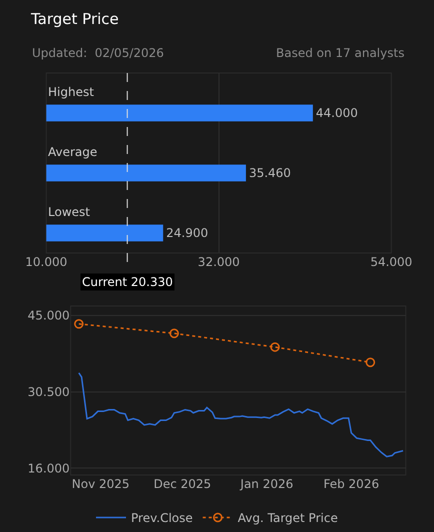  I want to click on x-tick-label: 54.000, so click(391, 262).